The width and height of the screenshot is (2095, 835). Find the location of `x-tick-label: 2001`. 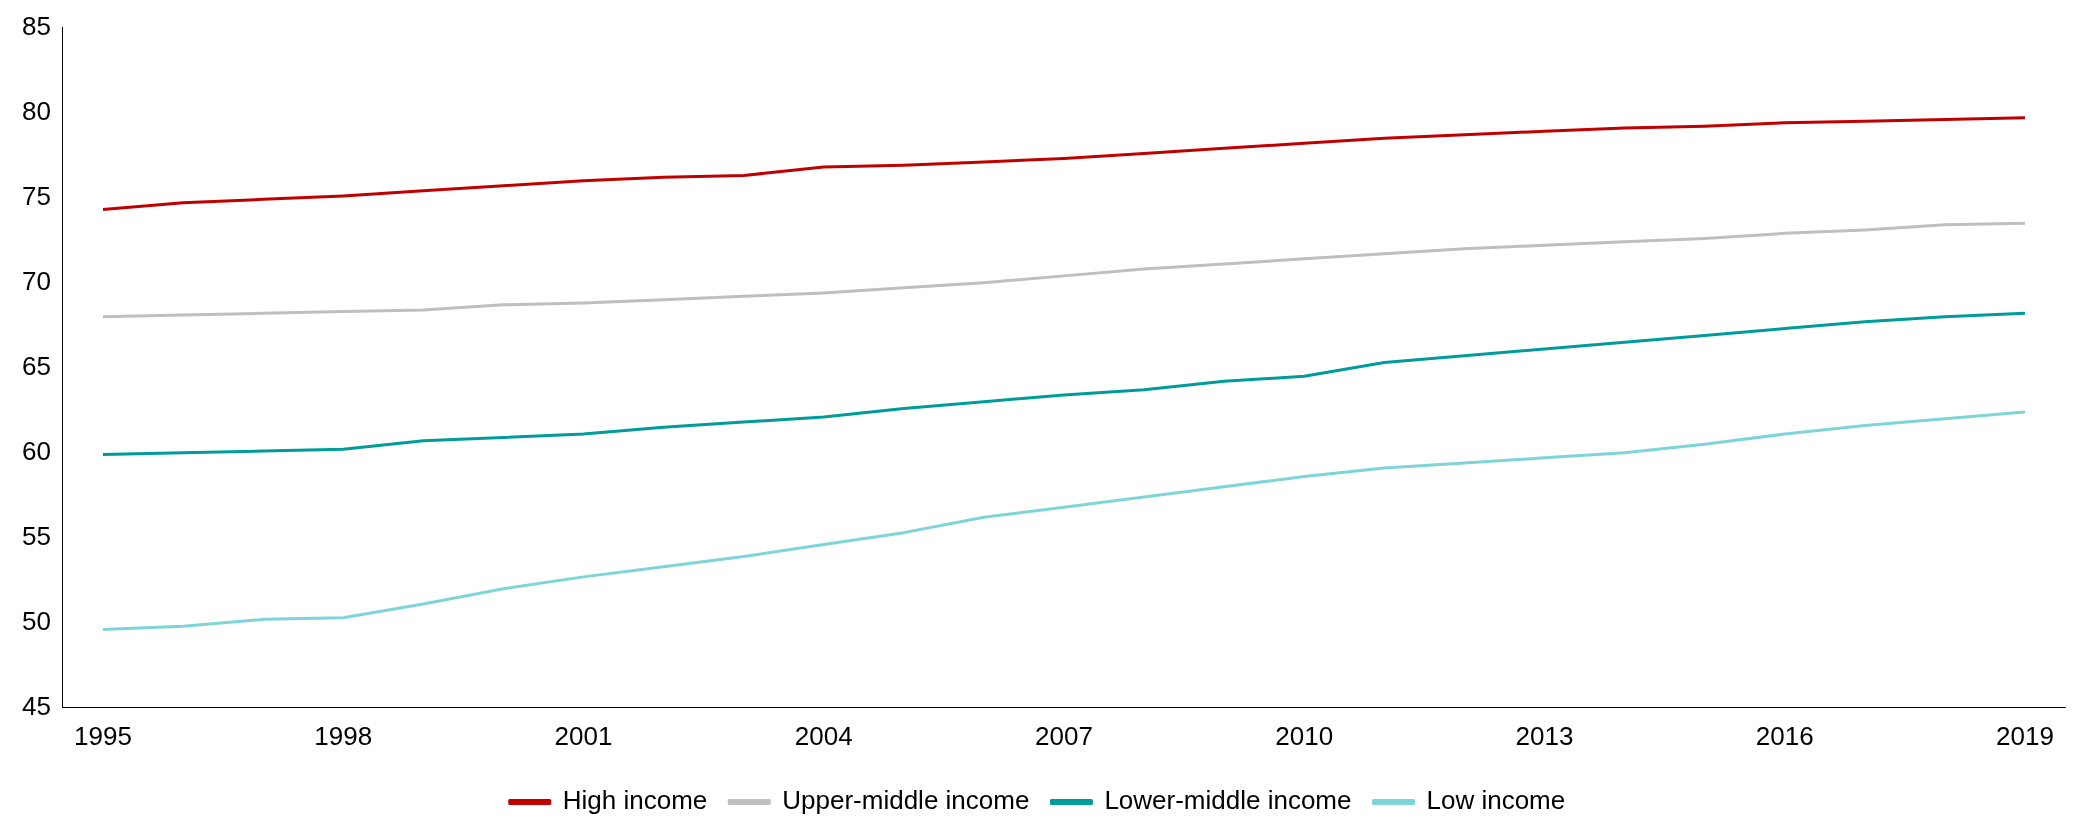

x-tick-label: 2001 is located at coordinates (583, 735).